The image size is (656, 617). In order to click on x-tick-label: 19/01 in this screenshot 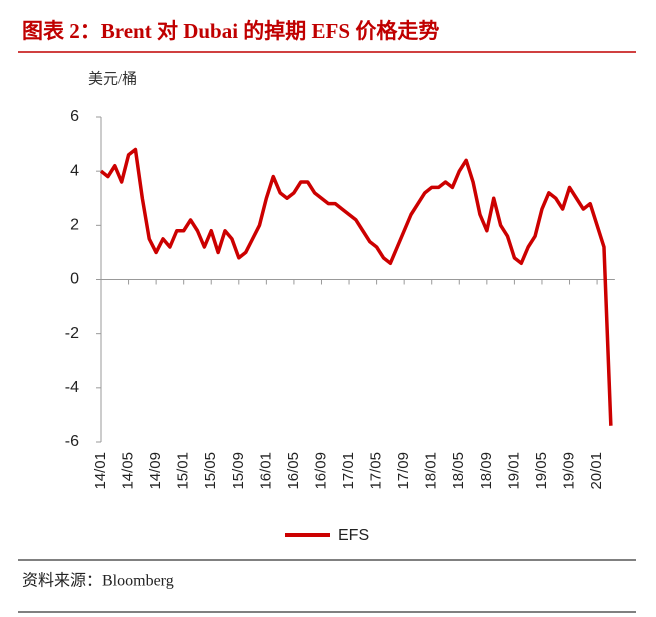, I will do `click(513, 471)`.